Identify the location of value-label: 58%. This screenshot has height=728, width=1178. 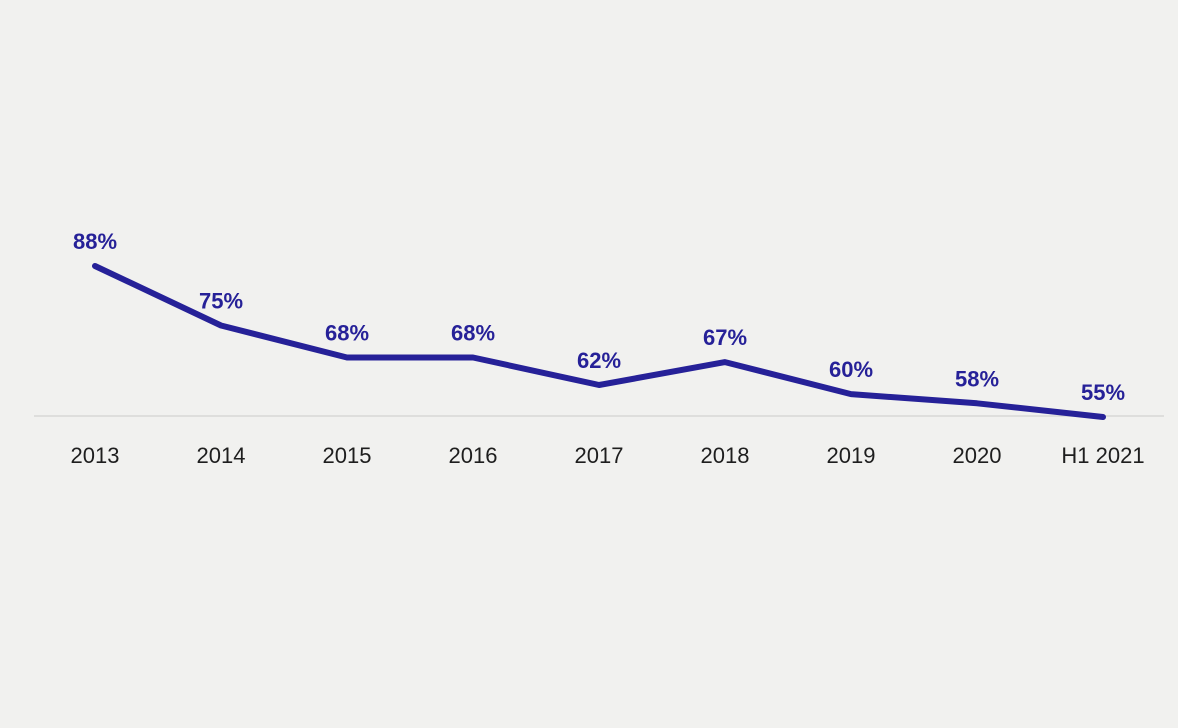
(977, 378).